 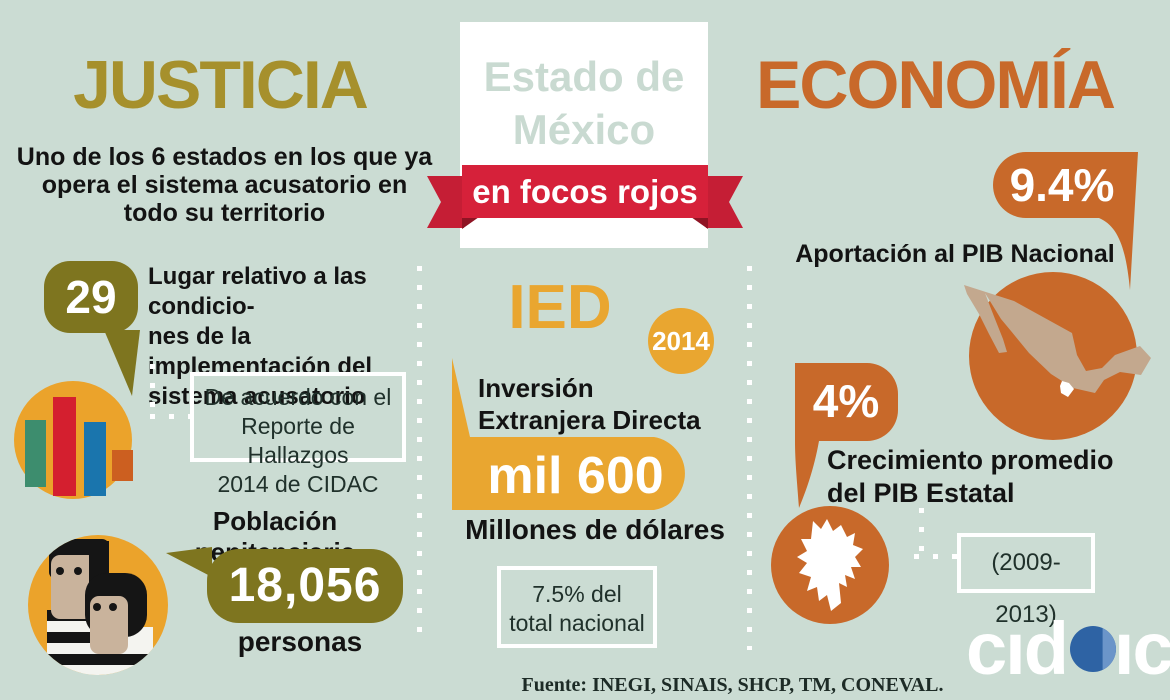 I want to click on prison-bubble-tail-icon, so click(x=189, y=562).